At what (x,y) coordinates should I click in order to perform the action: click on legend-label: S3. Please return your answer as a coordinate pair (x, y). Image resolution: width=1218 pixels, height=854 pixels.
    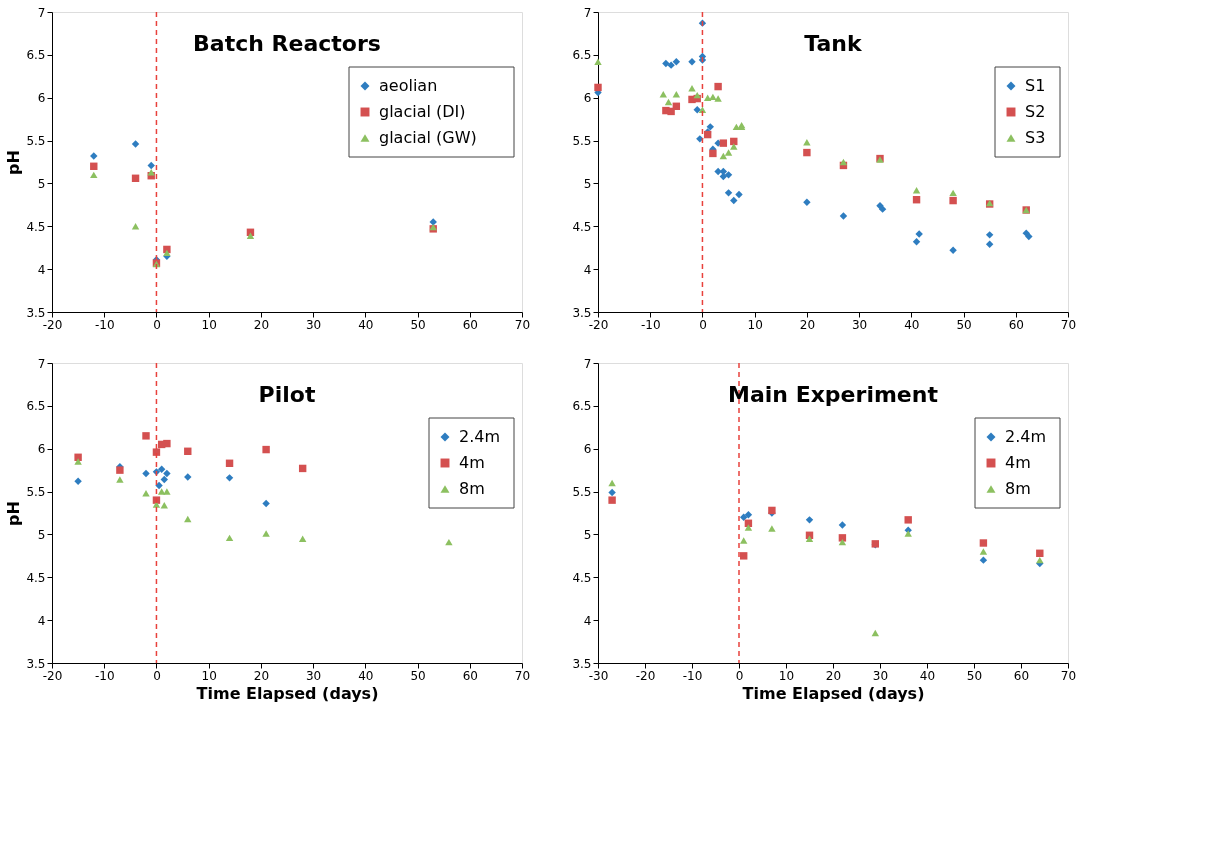
    Looking at the image, I should click on (1035, 137).